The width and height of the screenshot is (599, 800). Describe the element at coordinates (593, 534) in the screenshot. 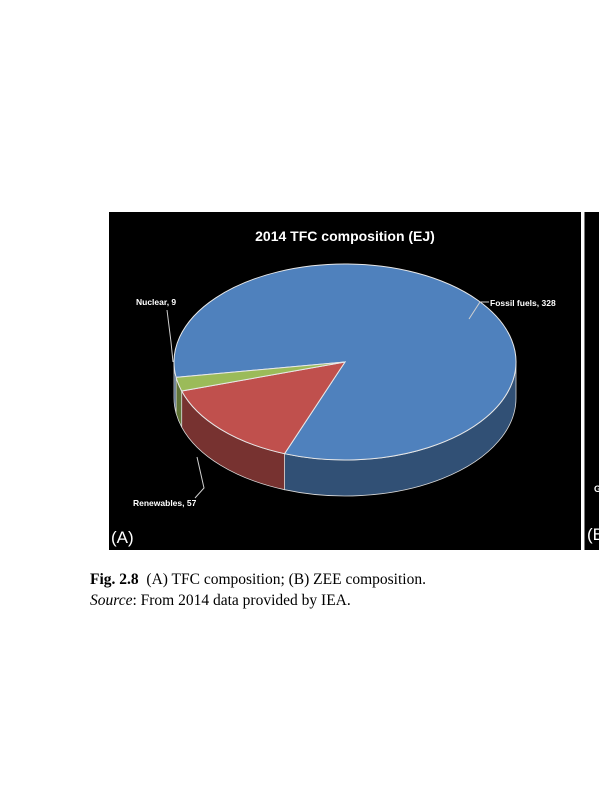

I see `panel-b-label-fragment: (B` at that location.